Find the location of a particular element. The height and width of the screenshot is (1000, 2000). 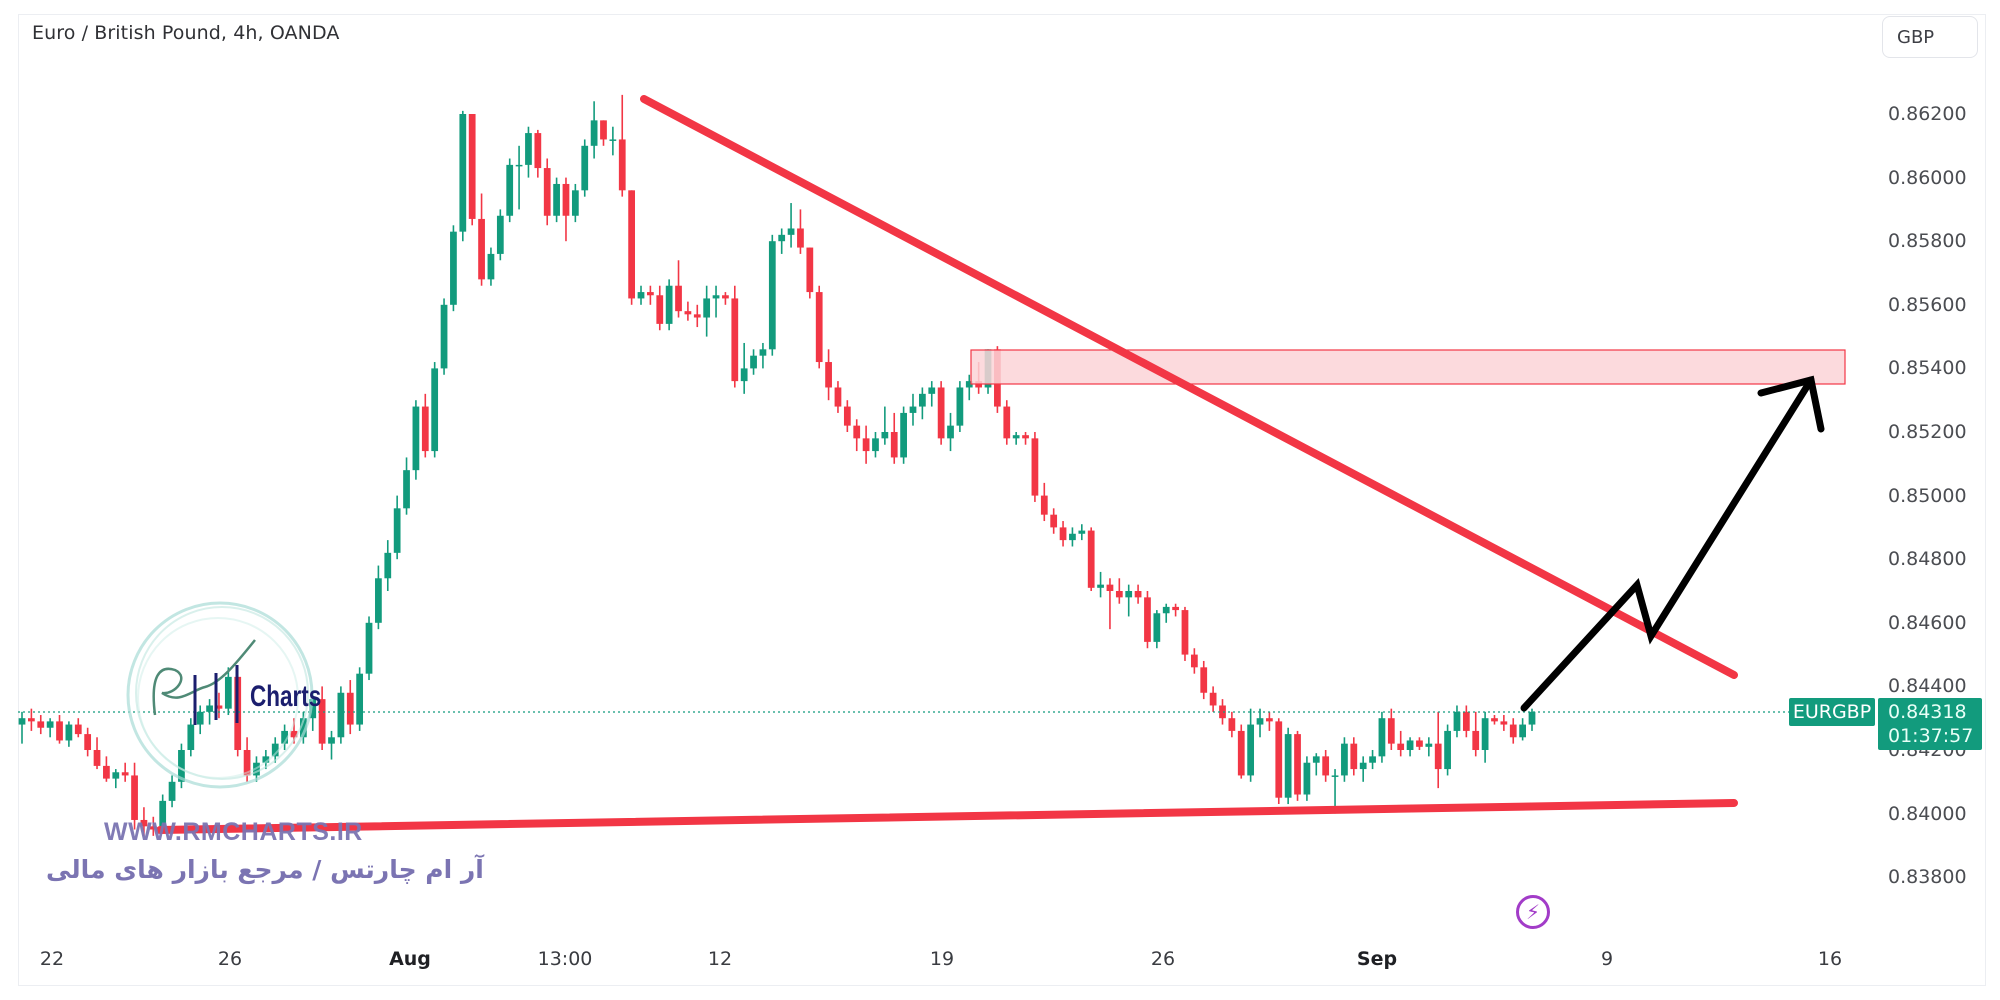

watermark-url: WWW.RMCHARTS.IR is located at coordinates (233, 832).